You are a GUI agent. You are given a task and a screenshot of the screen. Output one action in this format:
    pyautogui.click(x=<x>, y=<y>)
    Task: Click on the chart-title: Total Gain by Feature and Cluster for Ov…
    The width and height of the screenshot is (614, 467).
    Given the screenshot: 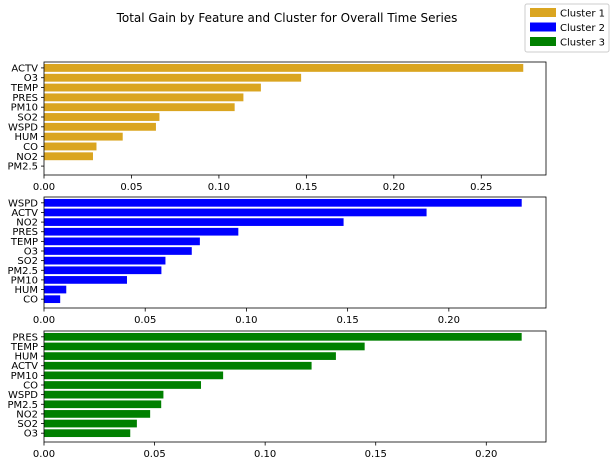 What is the action you would take?
    pyautogui.click(x=287, y=18)
    